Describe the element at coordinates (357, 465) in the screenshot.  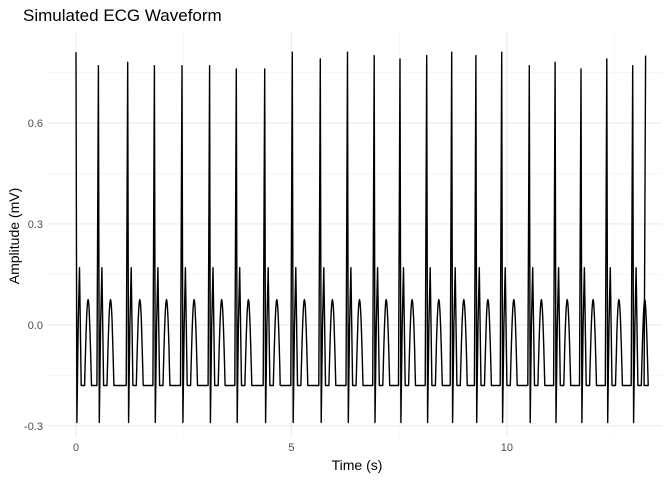
I see `x-axis-title: Time (s)` at that location.